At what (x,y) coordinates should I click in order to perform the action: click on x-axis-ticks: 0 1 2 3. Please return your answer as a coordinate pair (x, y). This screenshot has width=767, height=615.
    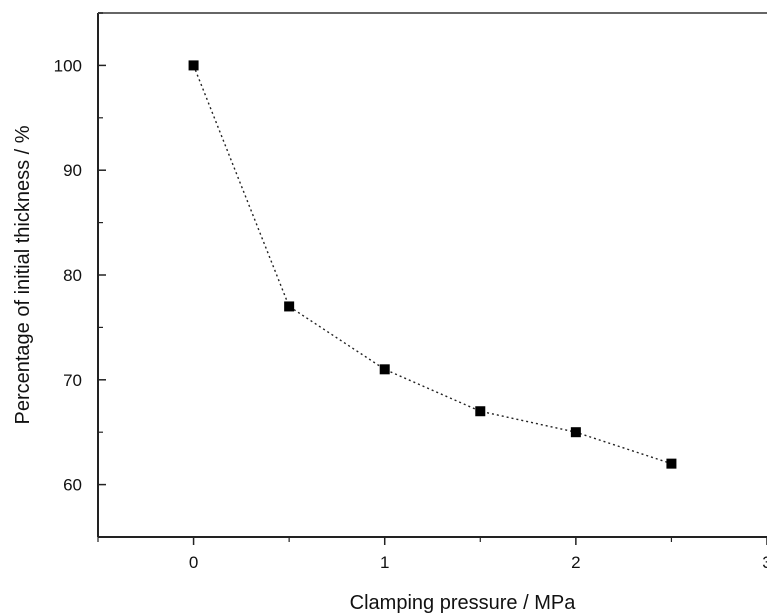
    Looking at the image, I should click on (478, 554).